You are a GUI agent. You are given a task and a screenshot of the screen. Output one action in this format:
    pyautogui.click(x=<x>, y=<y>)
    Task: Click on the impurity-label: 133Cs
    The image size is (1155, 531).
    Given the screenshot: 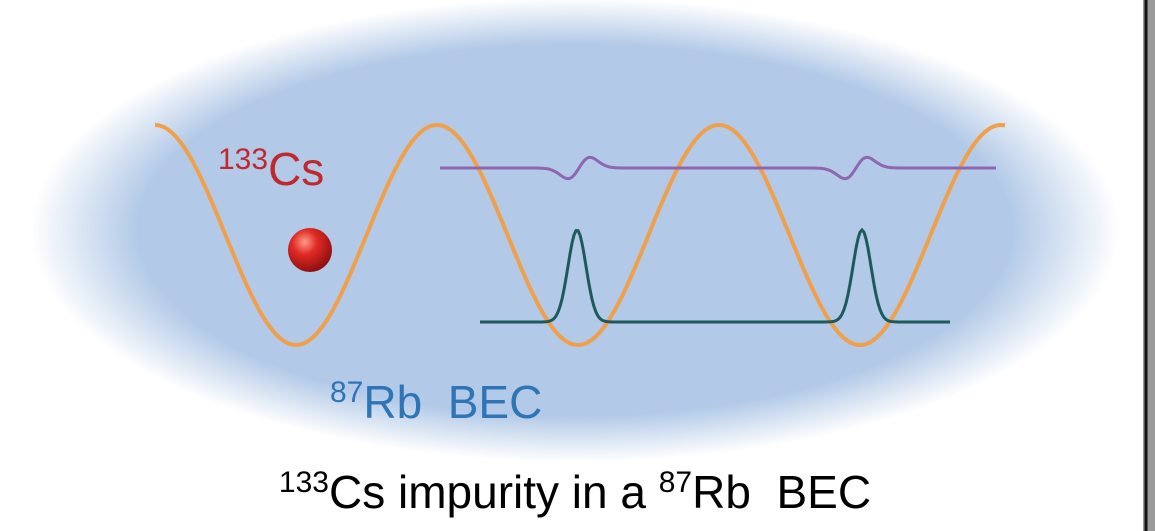 What is the action you would take?
    pyautogui.click(x=271, y=169)
    